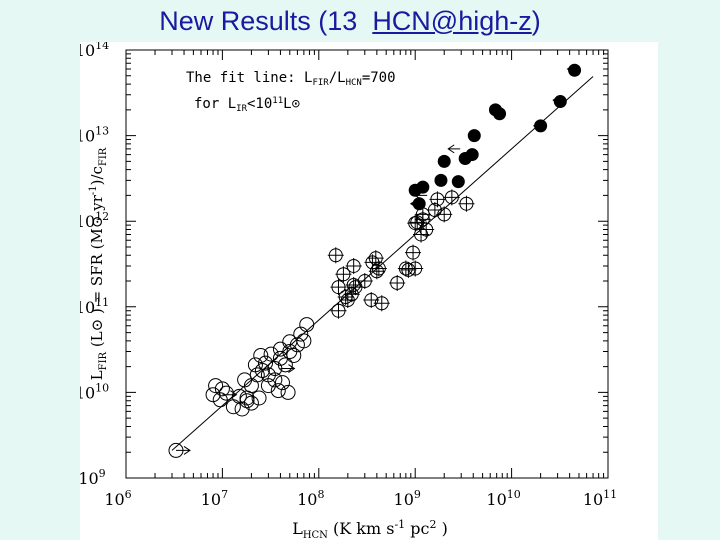 This screenshot has width=720, height=540. Describe the element at coordinates (94, 391) in the screenshot. I see `y-tick-label: 1010` at that location.